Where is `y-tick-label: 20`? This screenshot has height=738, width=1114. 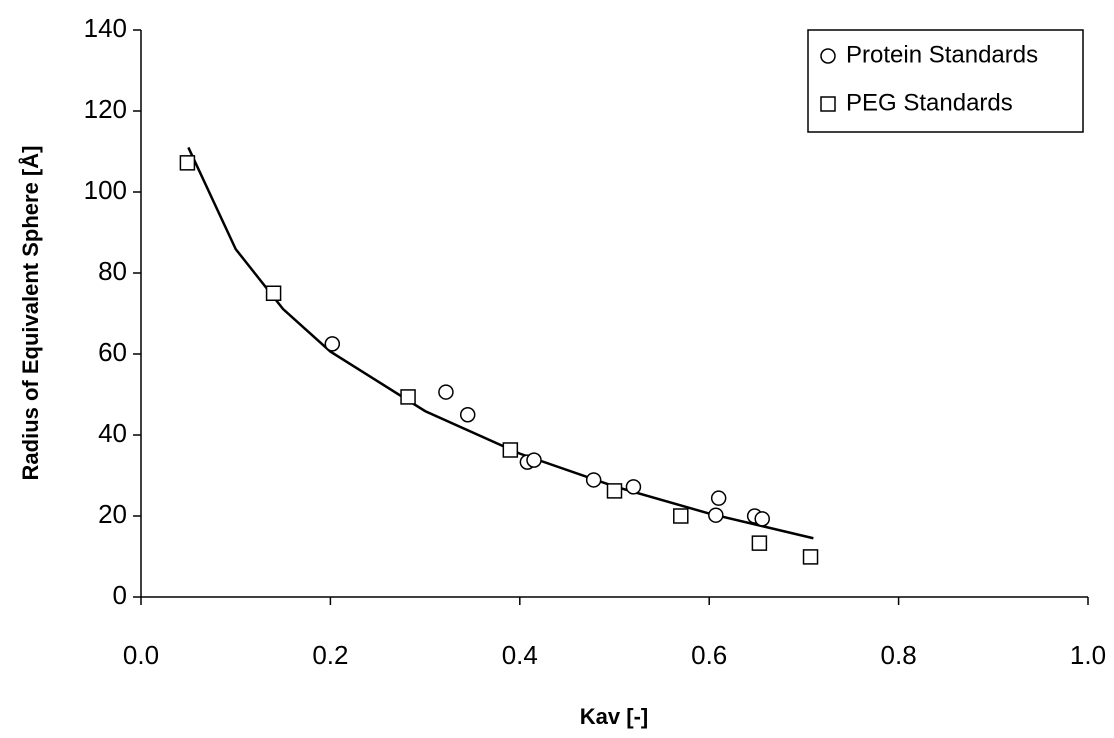
y-tick-label: 20 is located at coordinates (112, 514).